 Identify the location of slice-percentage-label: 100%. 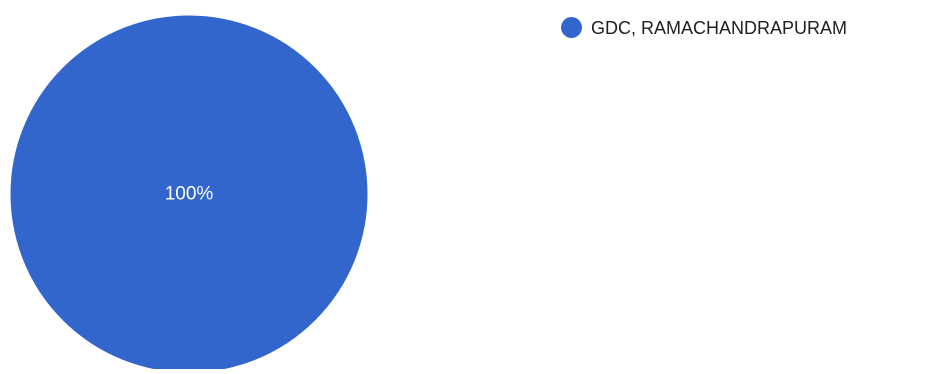
(189, 194).